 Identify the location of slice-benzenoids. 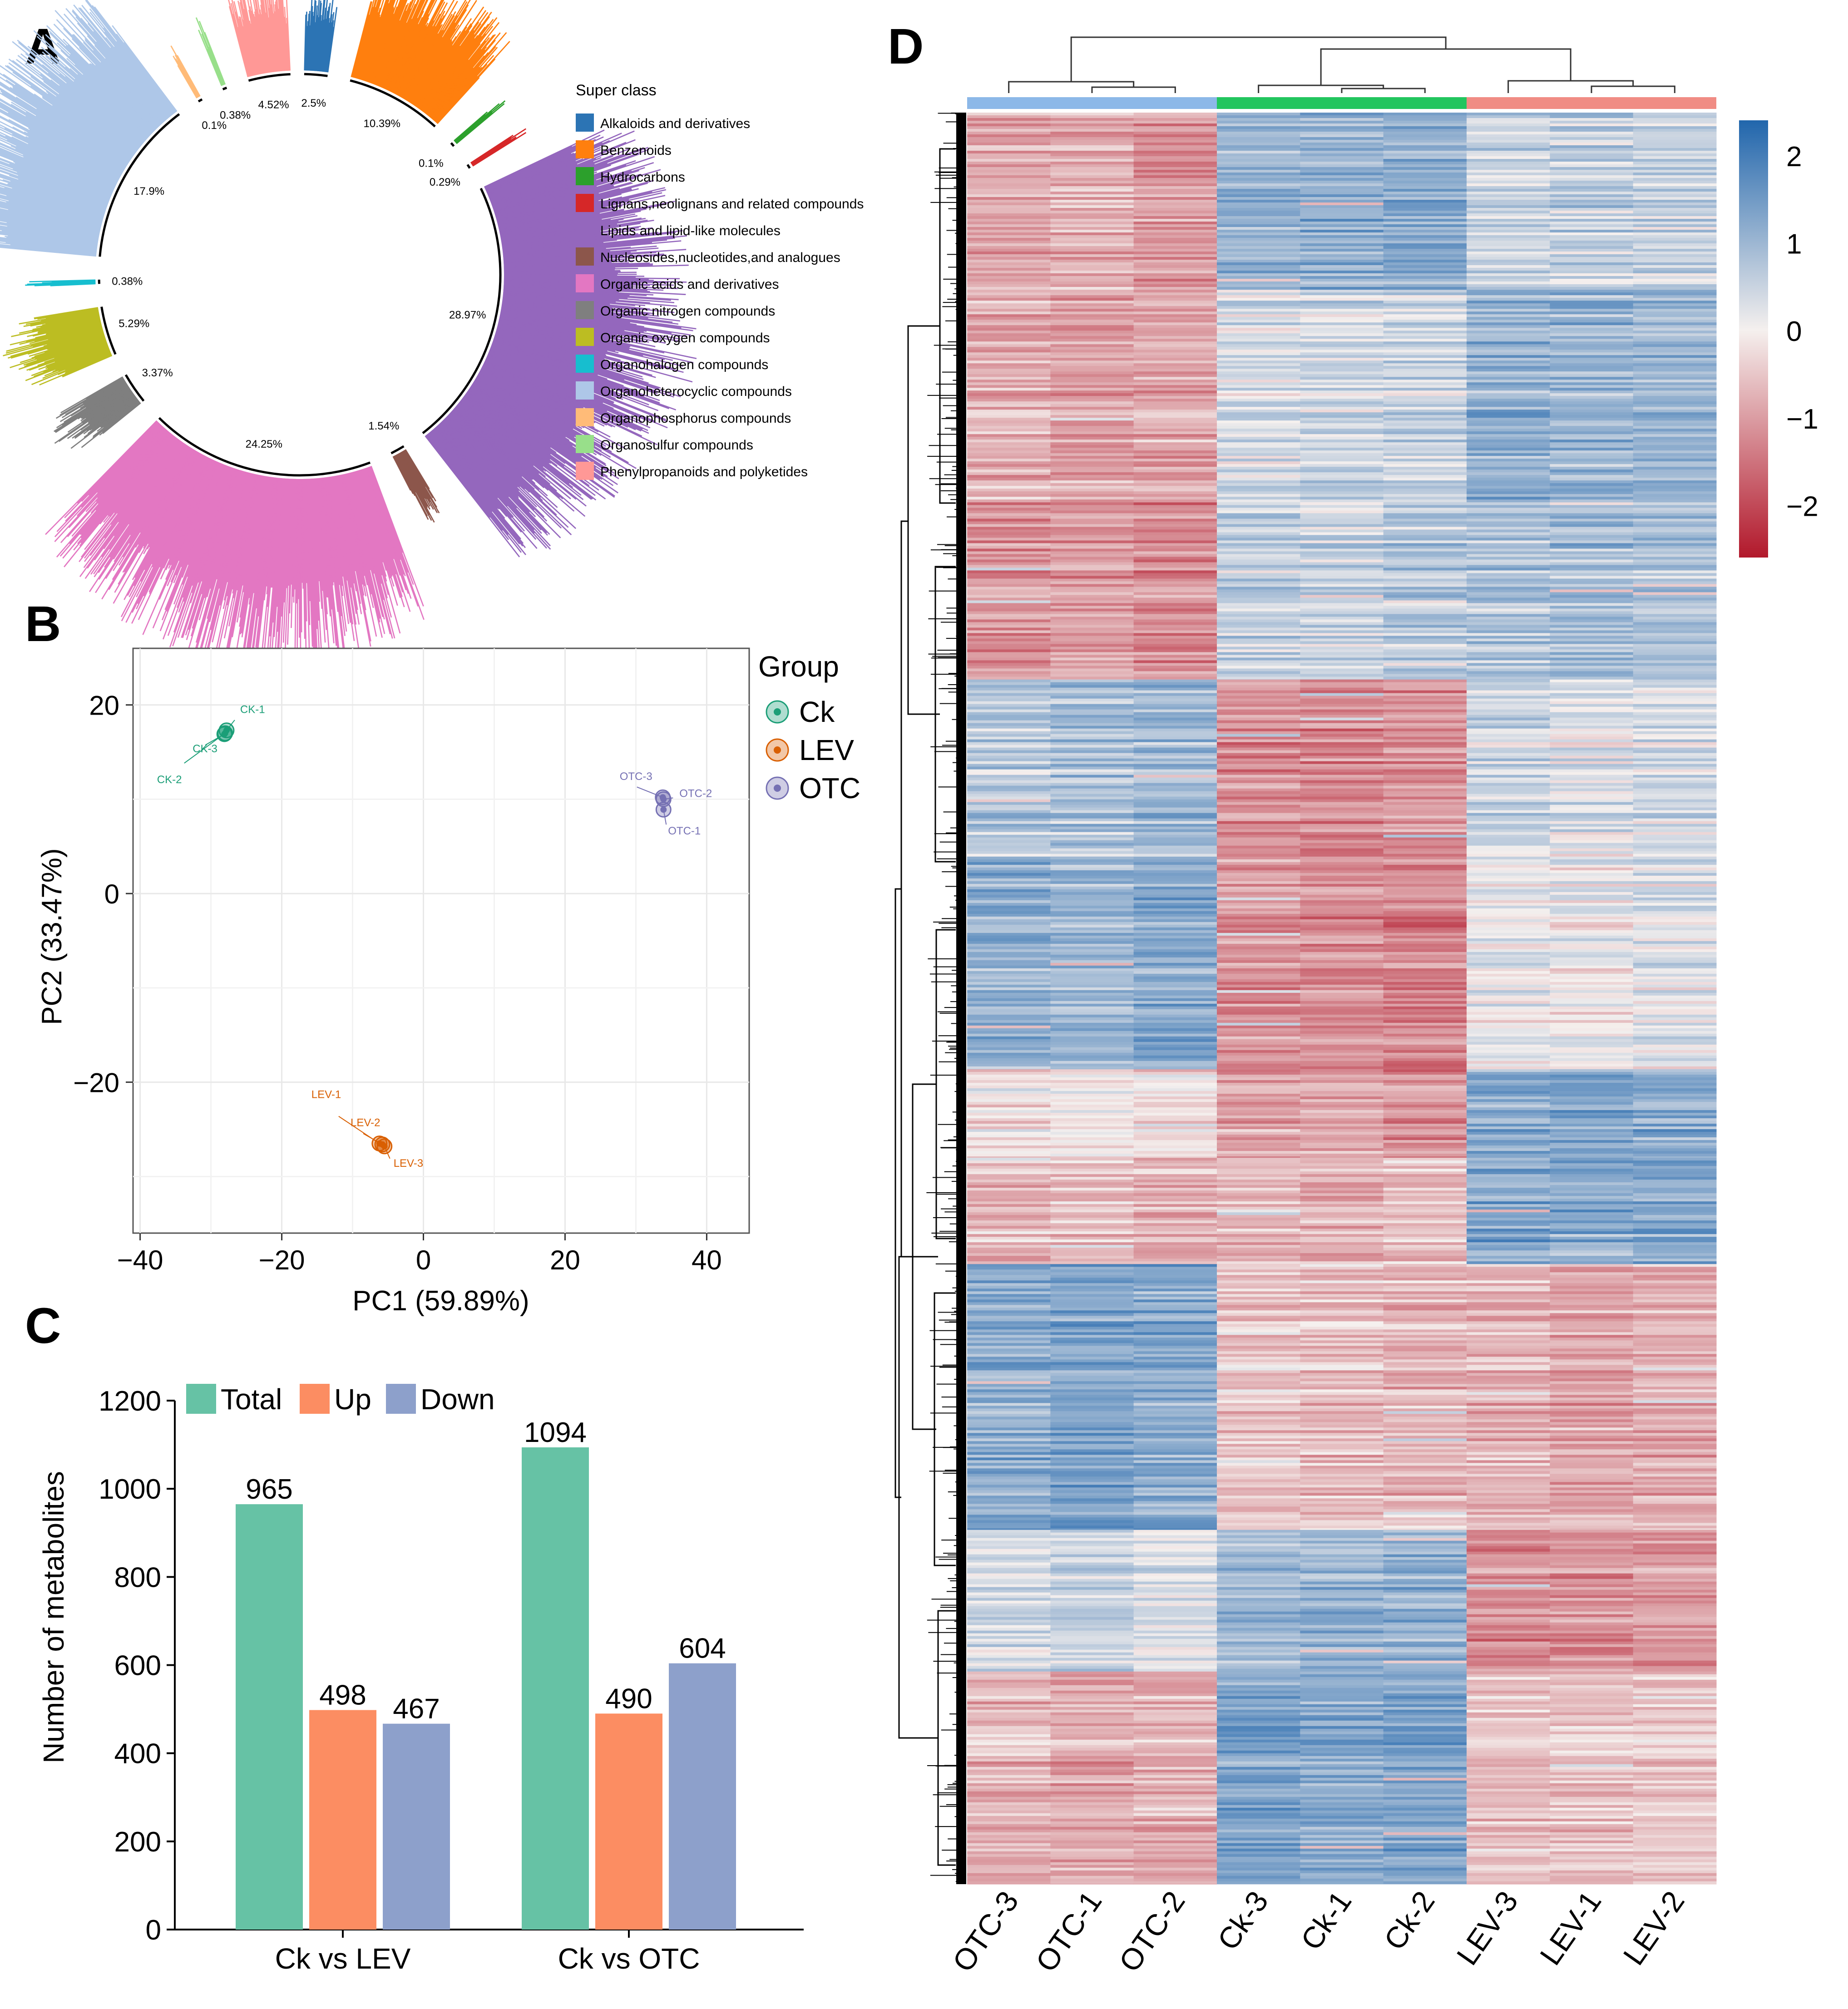
(431, 62).